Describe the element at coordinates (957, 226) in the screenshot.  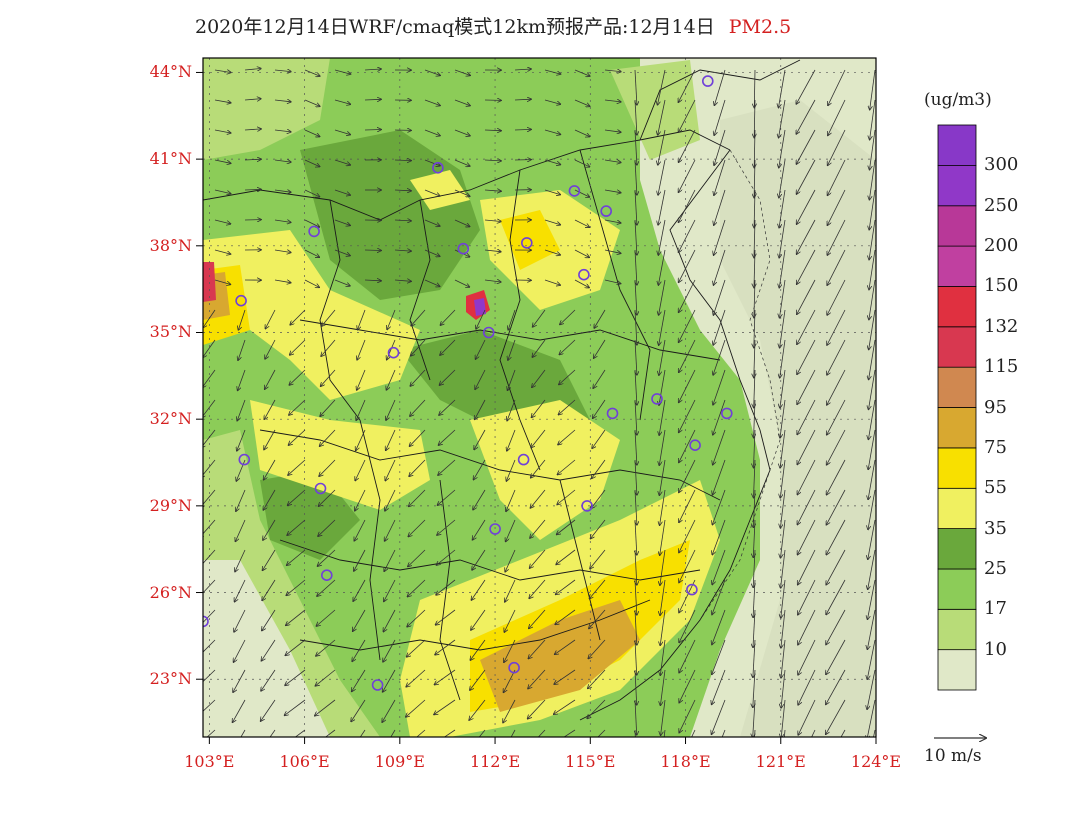
I see `legend-segment` at that location.